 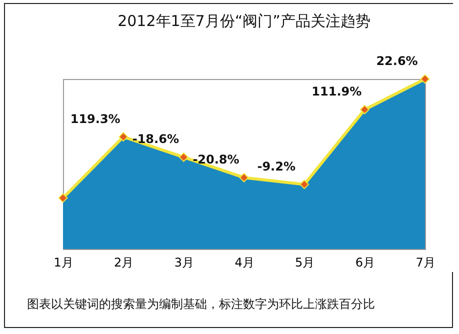 What do you see at coordinates (305, 263) in the screenshot?
I see `x-tick-label: 5月` at bounding box center [305, 263].